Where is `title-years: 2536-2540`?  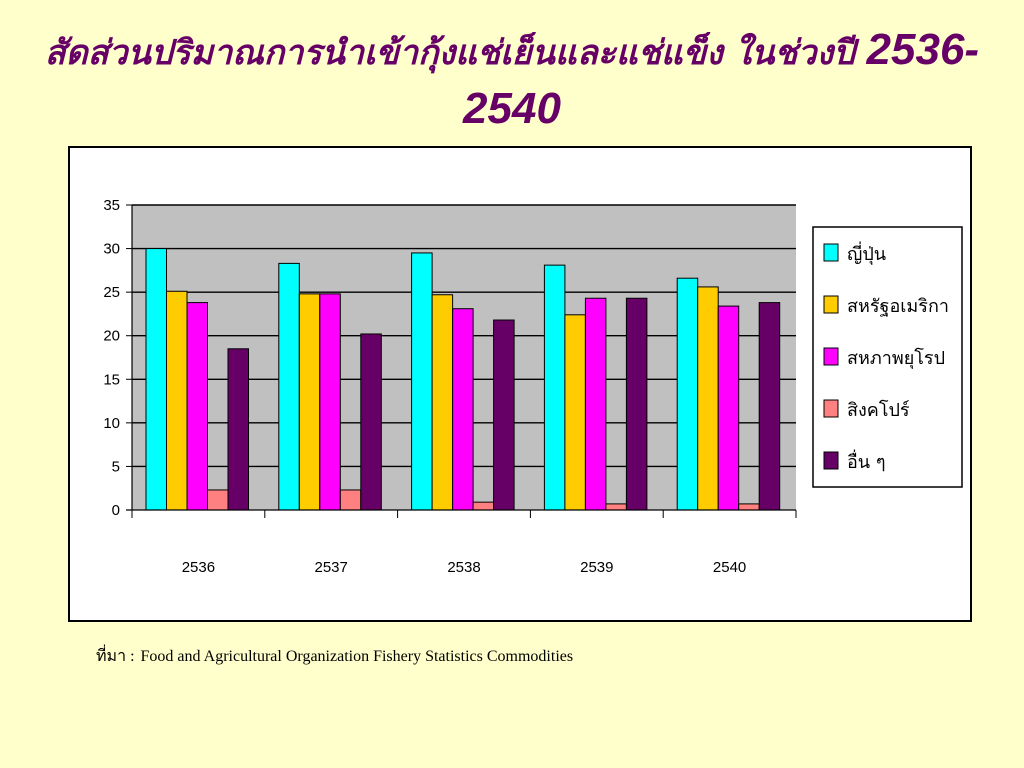 title-years: 2536-2540 is located at coordinates (721, 79).